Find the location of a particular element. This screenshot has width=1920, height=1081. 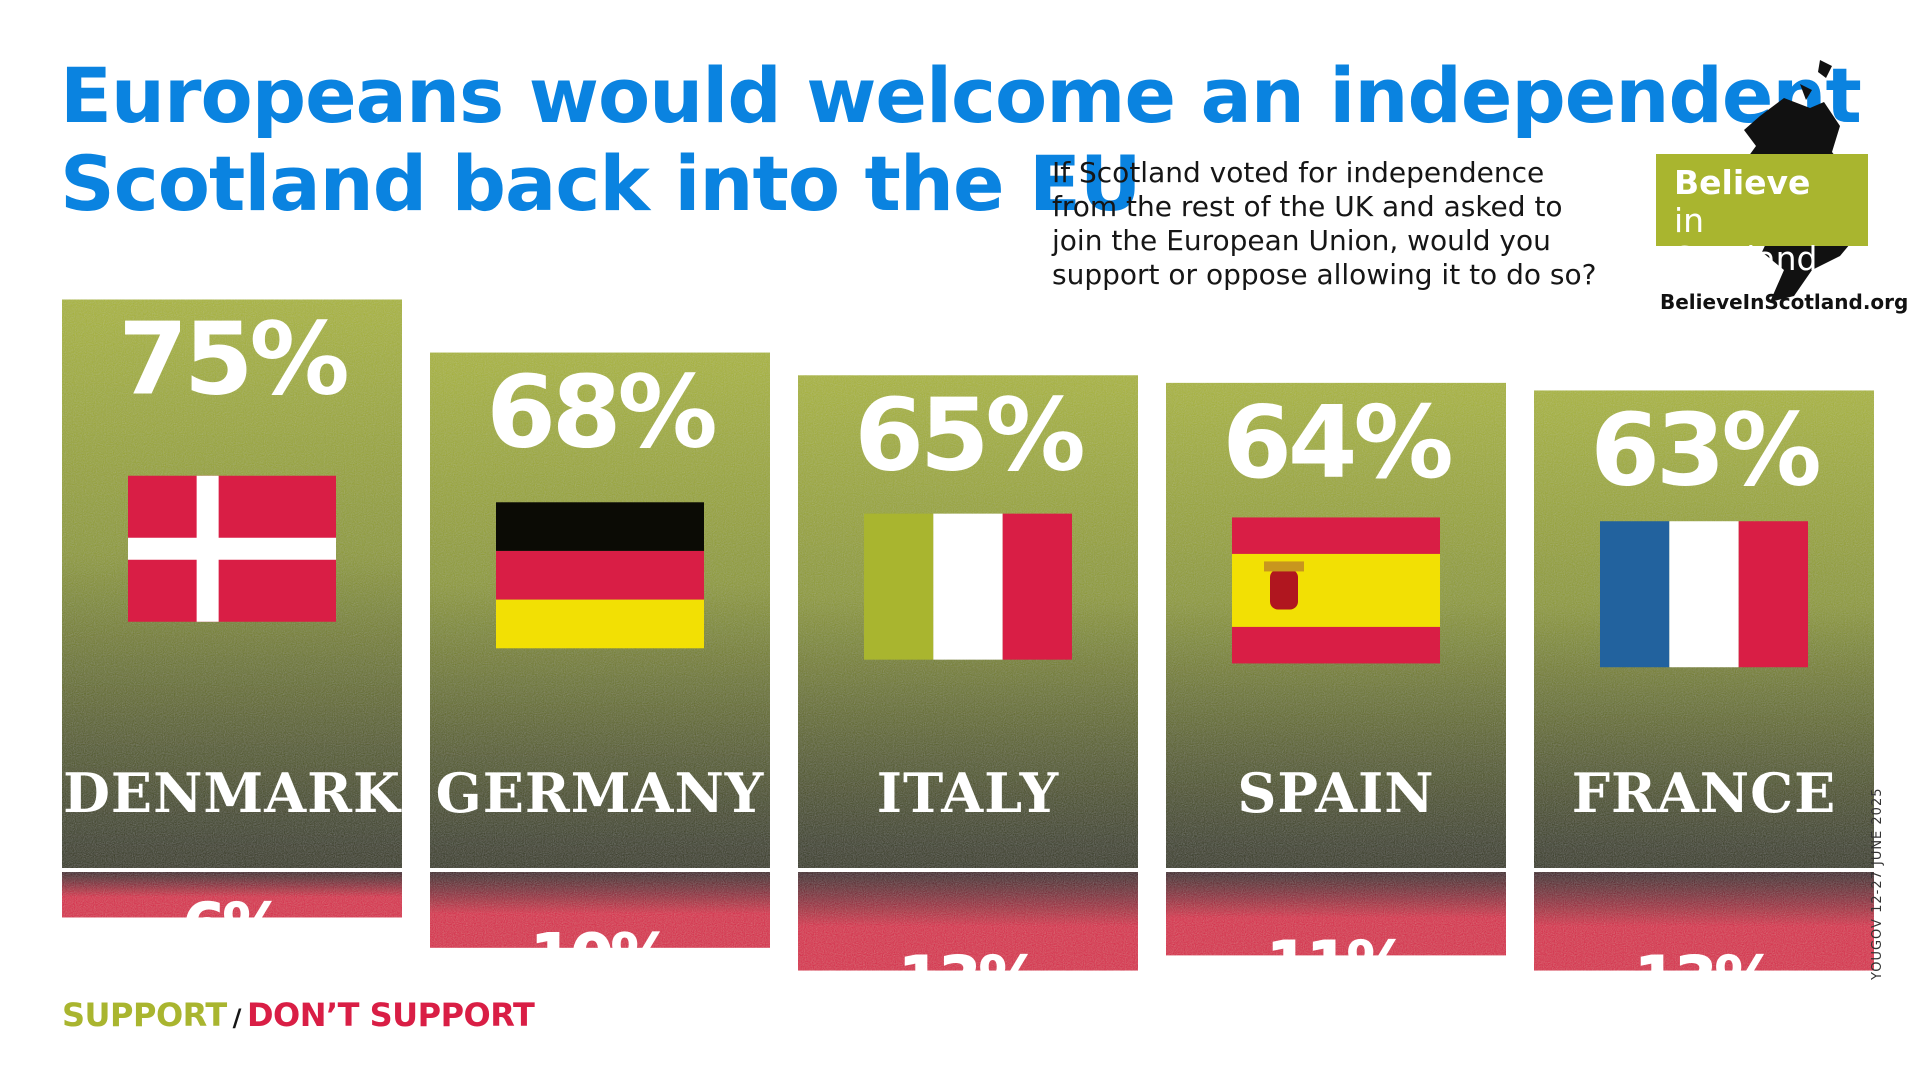

bar-group-spain is located at coordinates (1336, 669).